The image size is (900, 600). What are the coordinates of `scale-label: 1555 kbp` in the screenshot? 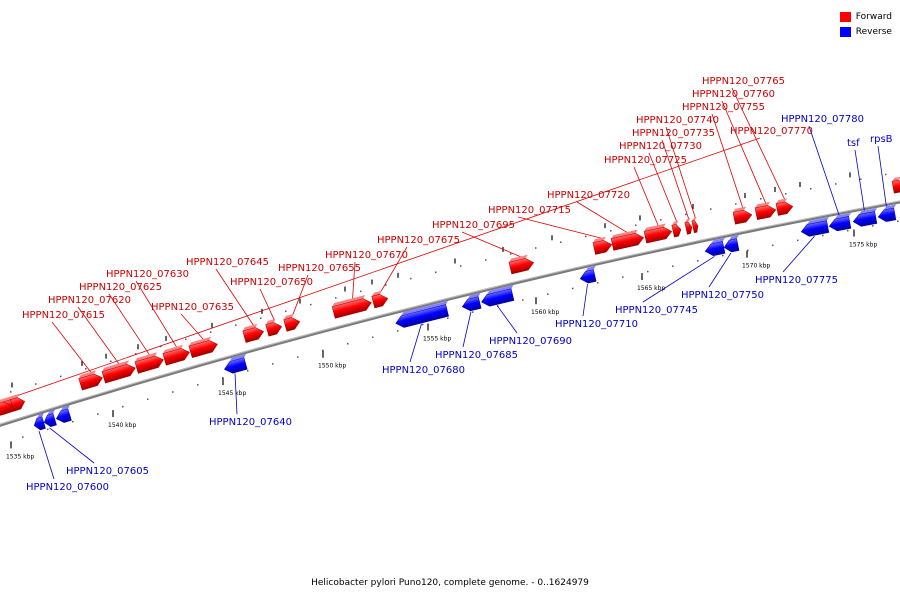 It's located at (437, 339).